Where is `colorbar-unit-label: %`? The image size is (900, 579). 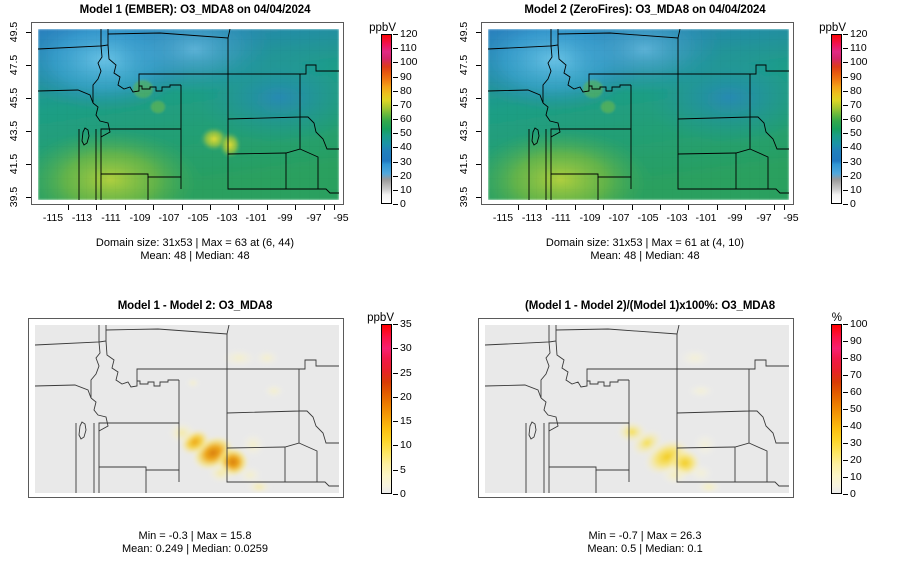 colorbar-unit-label: % is located at coordinates (836, 318).